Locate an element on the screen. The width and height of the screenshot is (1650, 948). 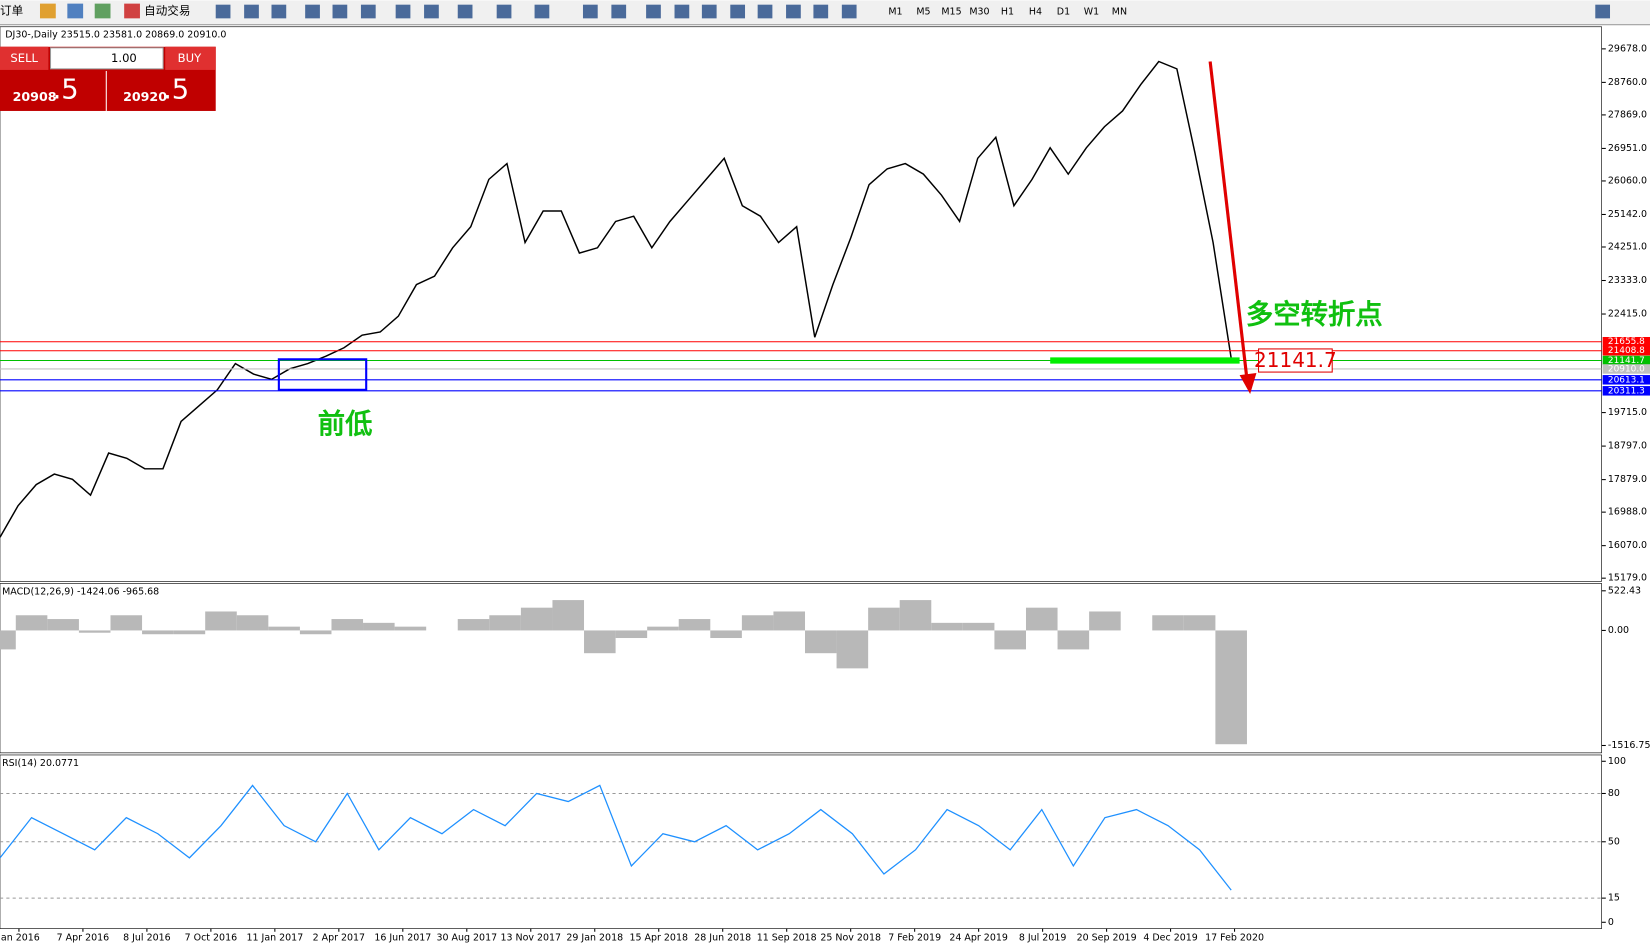
x-tick-label: 25 Nov 2018 is located at coordinates (850, 938).